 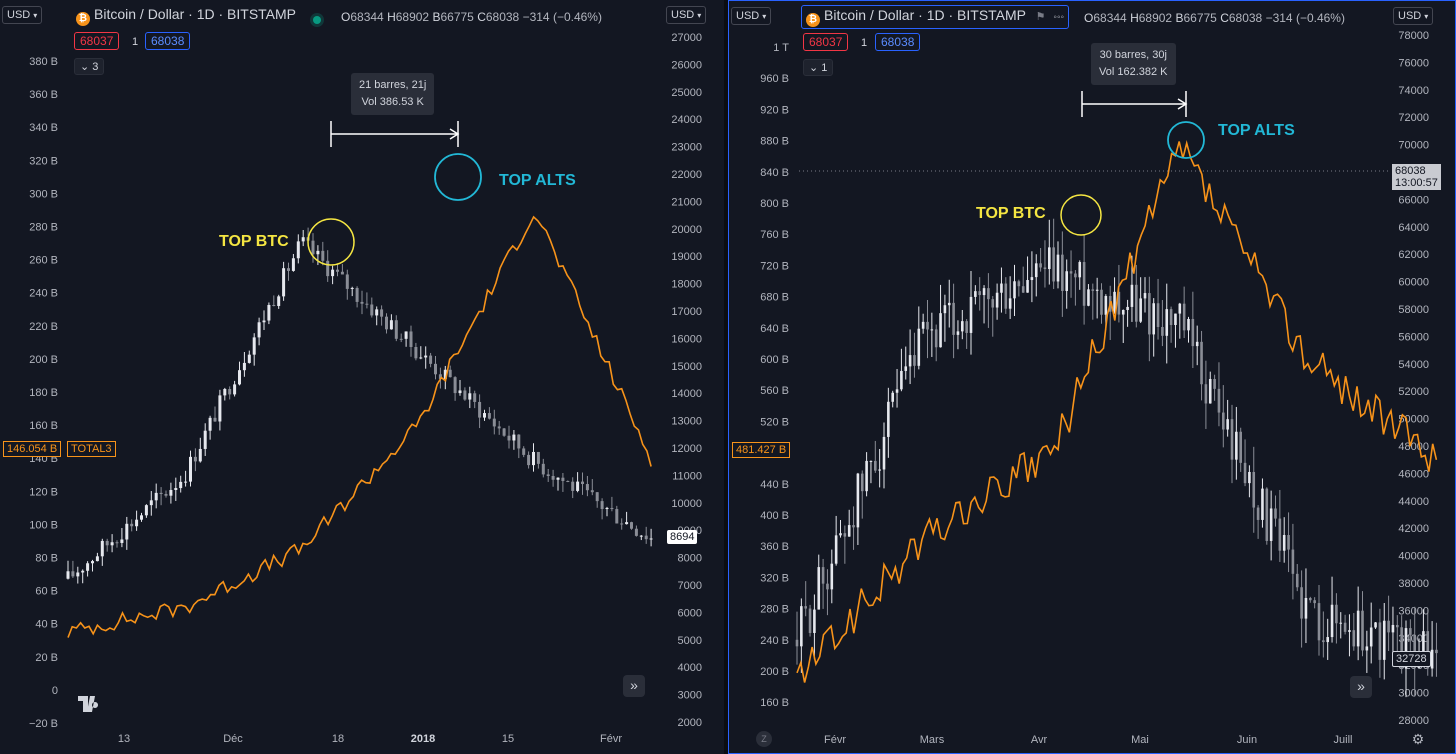 What do you see at coordinates (935, 17) in the screenshot?
I see `symbol-header: ₿ Bitcoin / Dollar · 1D · BITSTAMP ⚑ ◦◦◦` at bounding box center [935, 17].